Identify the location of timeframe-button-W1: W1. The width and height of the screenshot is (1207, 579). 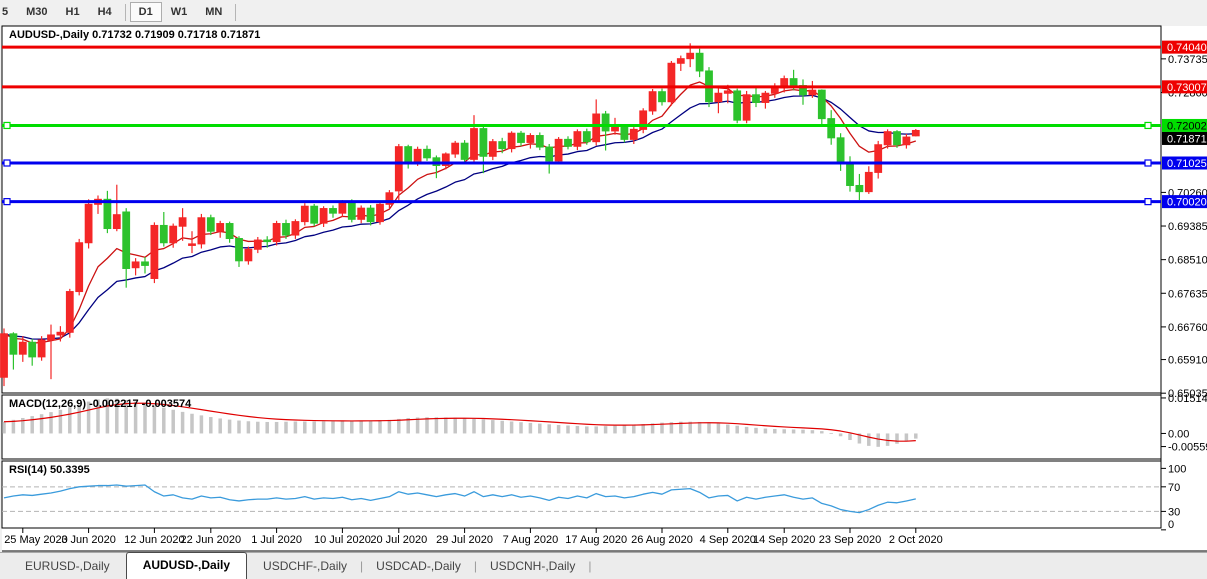
(179, 12).